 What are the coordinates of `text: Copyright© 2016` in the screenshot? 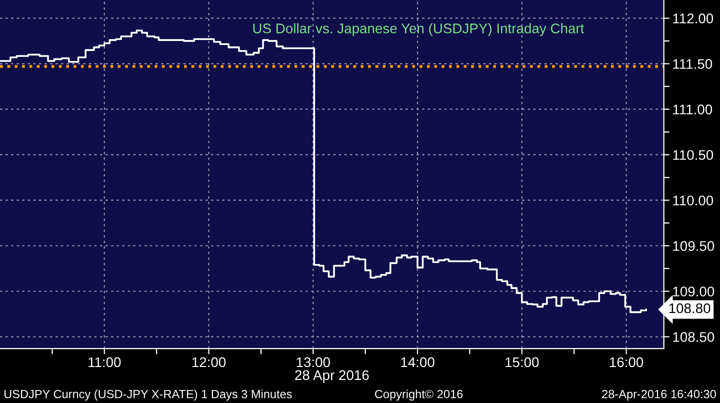 It's located at (419, 395).